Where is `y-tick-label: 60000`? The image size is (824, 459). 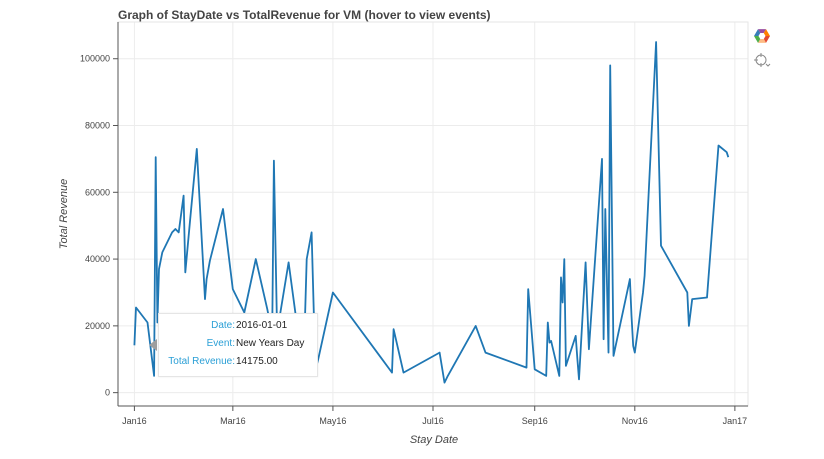
y-tick-label: 60000 is located at coordinates (97, 192).